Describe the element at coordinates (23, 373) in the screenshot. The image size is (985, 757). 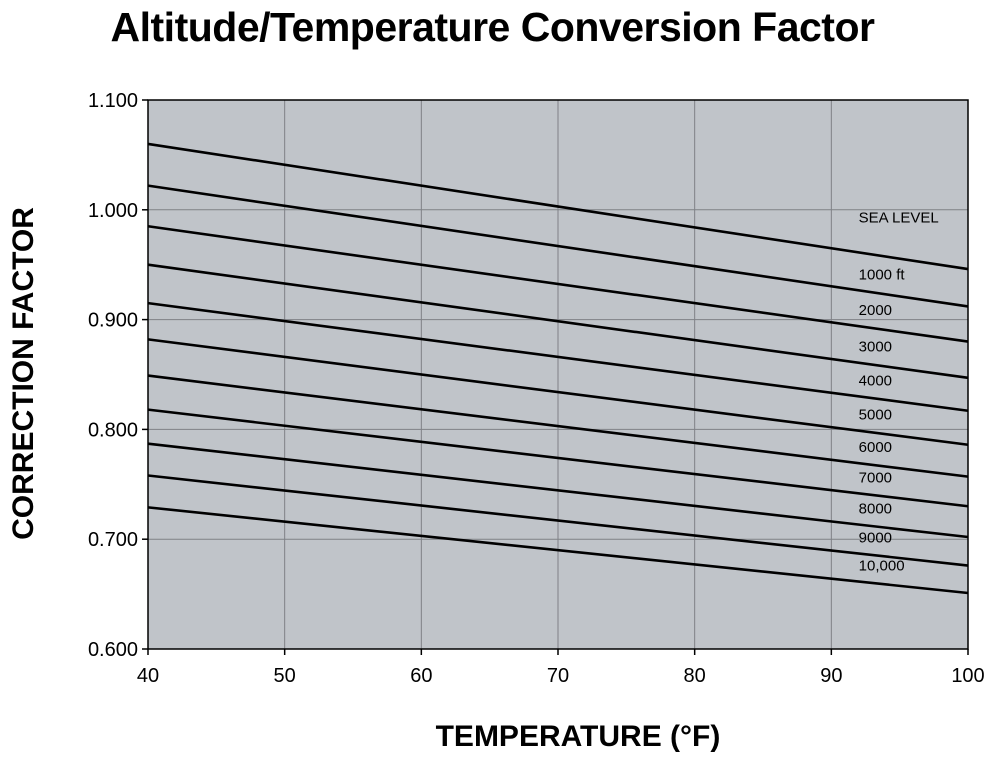
I see `y-axis-title: CORRECTION FACTOR` at that location.